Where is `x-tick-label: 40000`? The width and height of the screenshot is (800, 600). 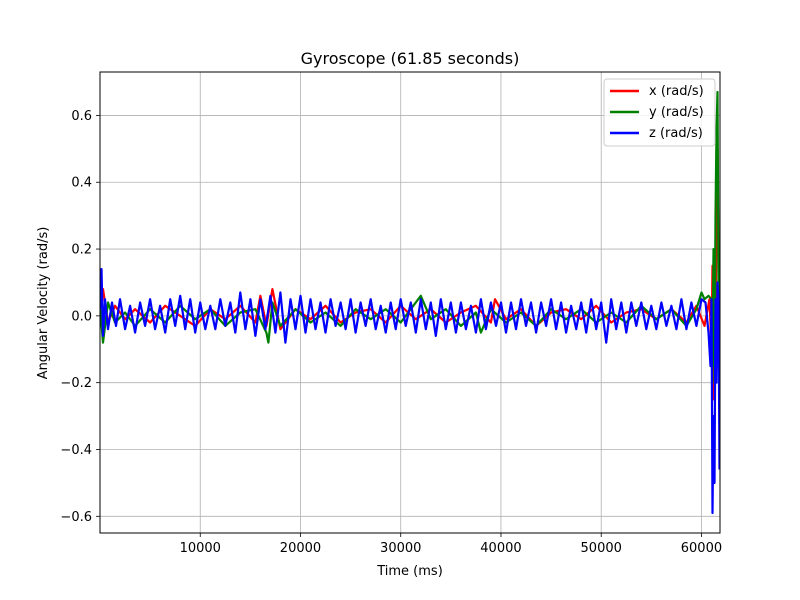 x-tick-label: 40000 is located at coordinates (500, 548).